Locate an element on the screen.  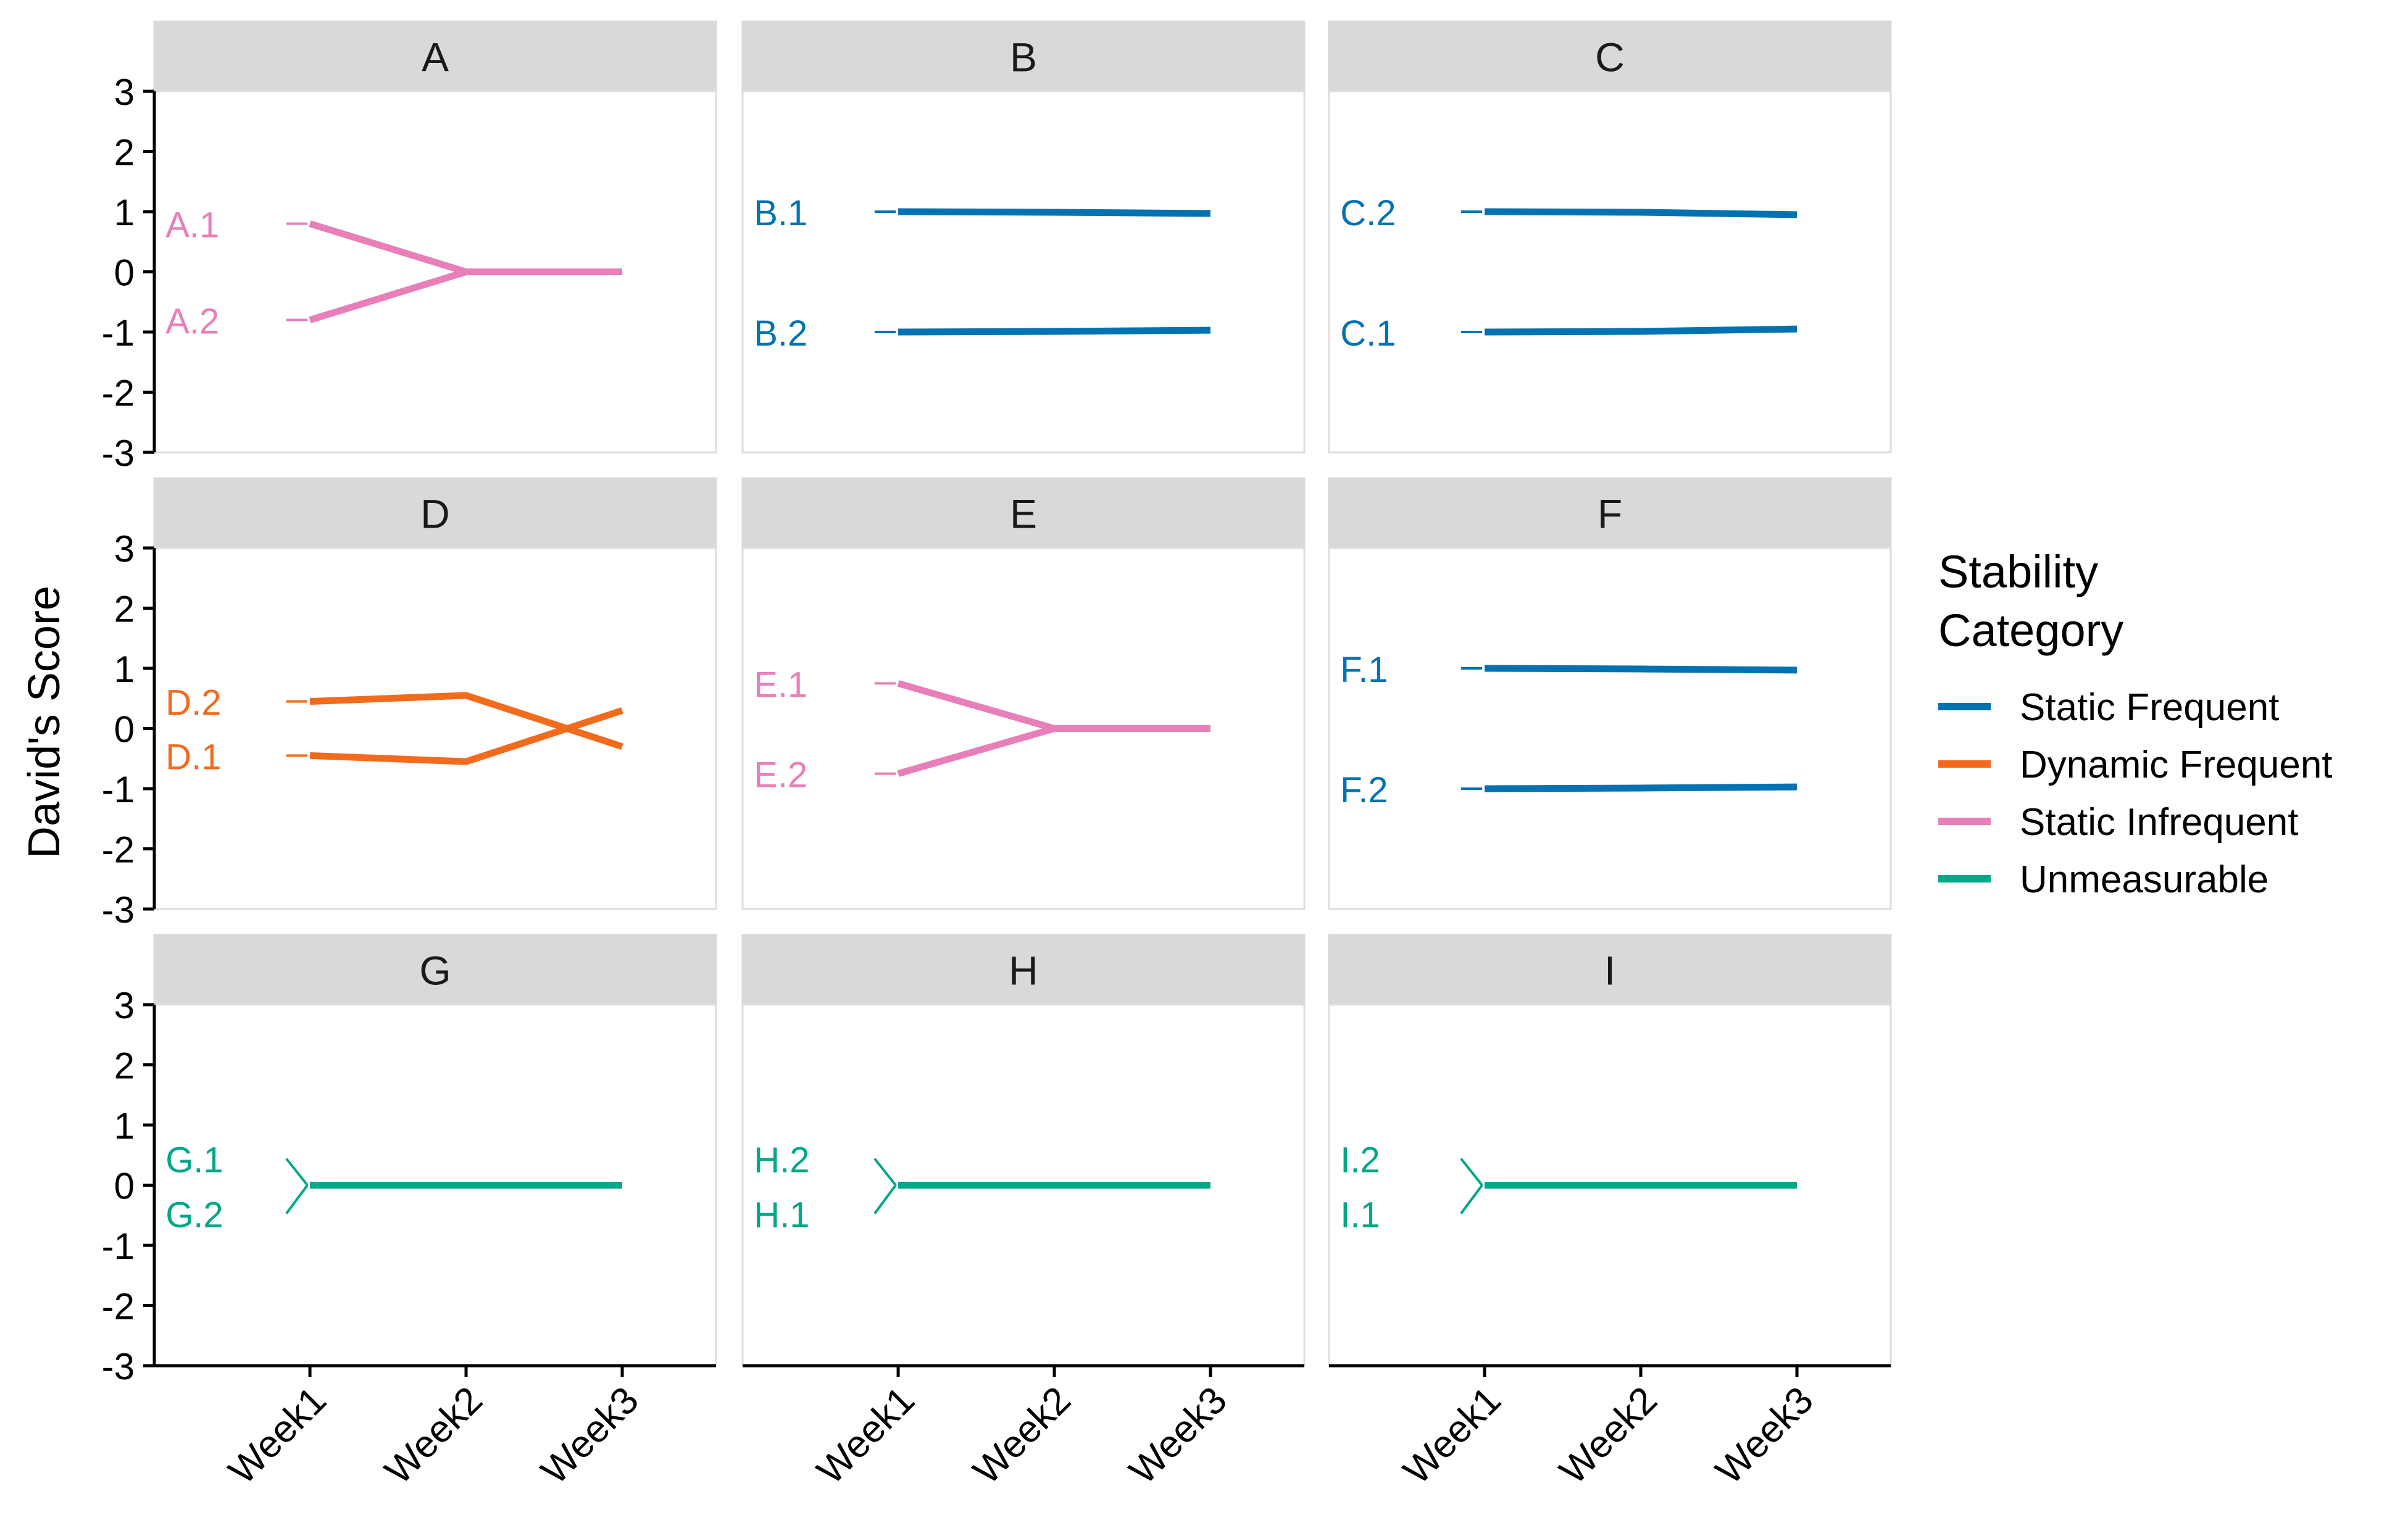
series-label-d-2: D.2 is located at coordinates (193, 703).